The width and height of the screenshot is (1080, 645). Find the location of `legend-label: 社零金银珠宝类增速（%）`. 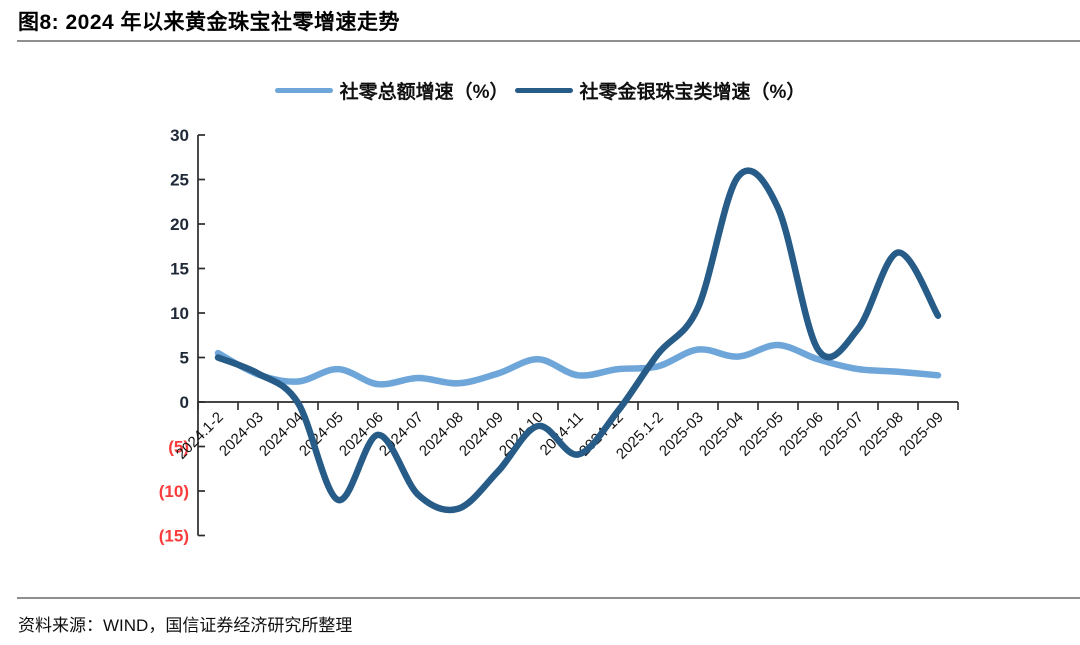

legend-label: 社零金银珠宝类增速（%） is located at coordinates (692, 92).